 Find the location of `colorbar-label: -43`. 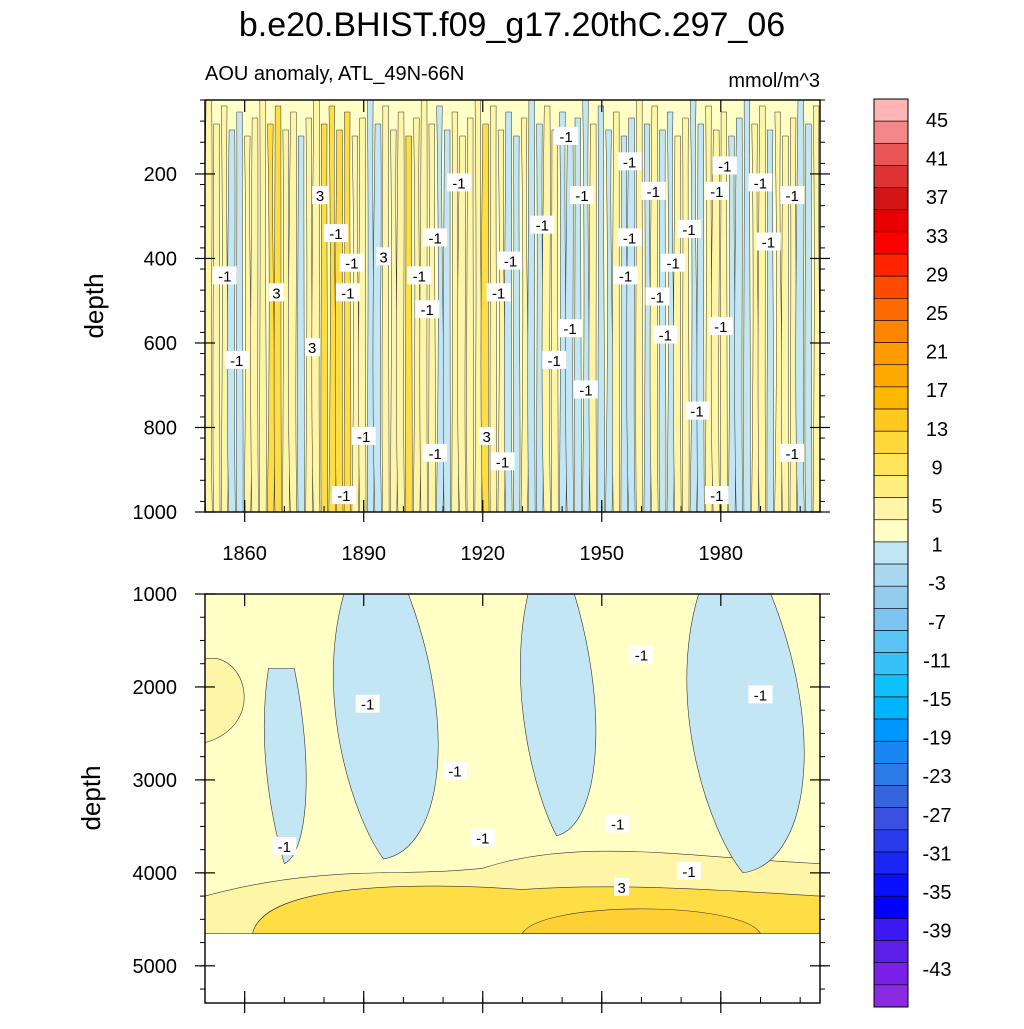

colorbar-label: -43 is located at coordinates (937, 970).